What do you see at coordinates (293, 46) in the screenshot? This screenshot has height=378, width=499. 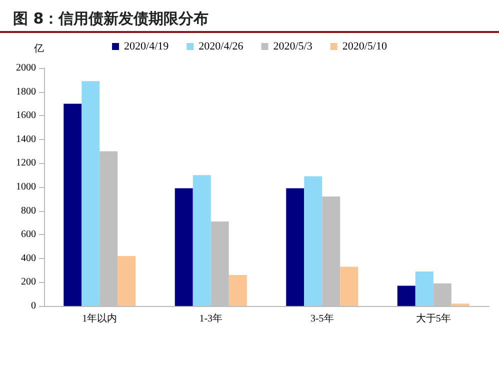 I see `legend-label: 2020/5/3` at bounding box center [293, 46].